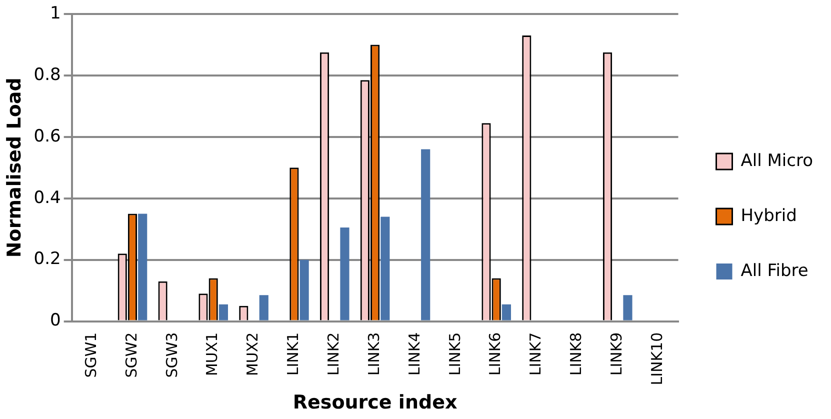 The image size is (831, 419). What do you see at coordinates (55, 13) in the screenshot?
I see `y-tick-label: 1` at bounding box center [55, 13].